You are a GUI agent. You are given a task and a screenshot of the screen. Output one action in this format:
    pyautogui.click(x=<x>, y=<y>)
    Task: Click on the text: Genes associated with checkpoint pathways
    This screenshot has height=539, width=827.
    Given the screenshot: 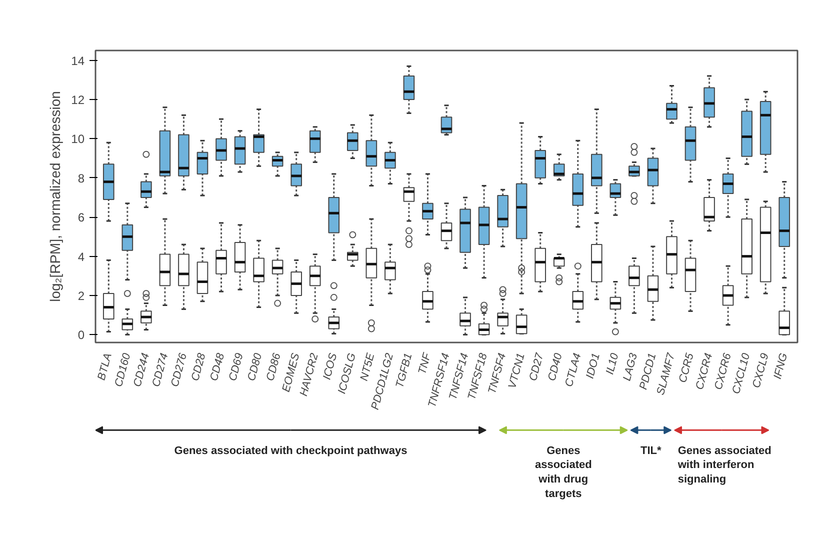 What is the action you would take?
    pyautogui.click(x=291, y=450)
    